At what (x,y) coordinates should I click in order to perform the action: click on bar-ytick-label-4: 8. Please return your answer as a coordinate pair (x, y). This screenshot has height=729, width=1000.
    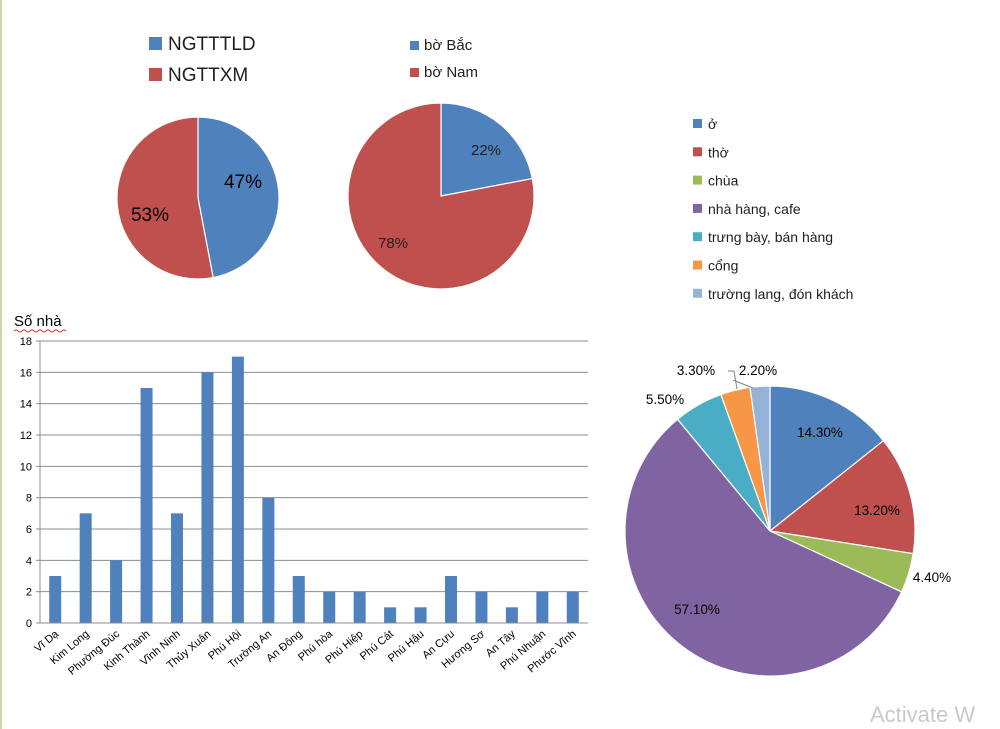
    Looking at the image, I should click on (29, 499).